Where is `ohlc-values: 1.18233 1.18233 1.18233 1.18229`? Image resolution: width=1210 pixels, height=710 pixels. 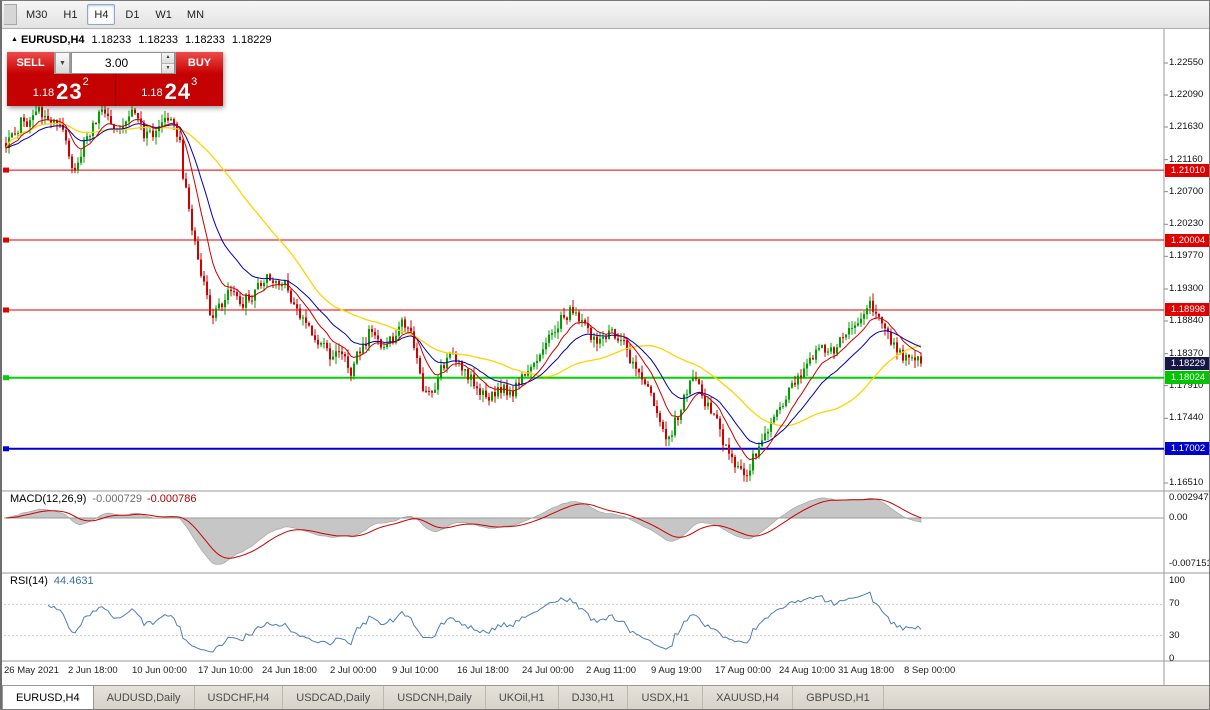
ohlc-values: 1.18233 1.18233 1.18233 1.18229 is located at coordinates (178, 40).